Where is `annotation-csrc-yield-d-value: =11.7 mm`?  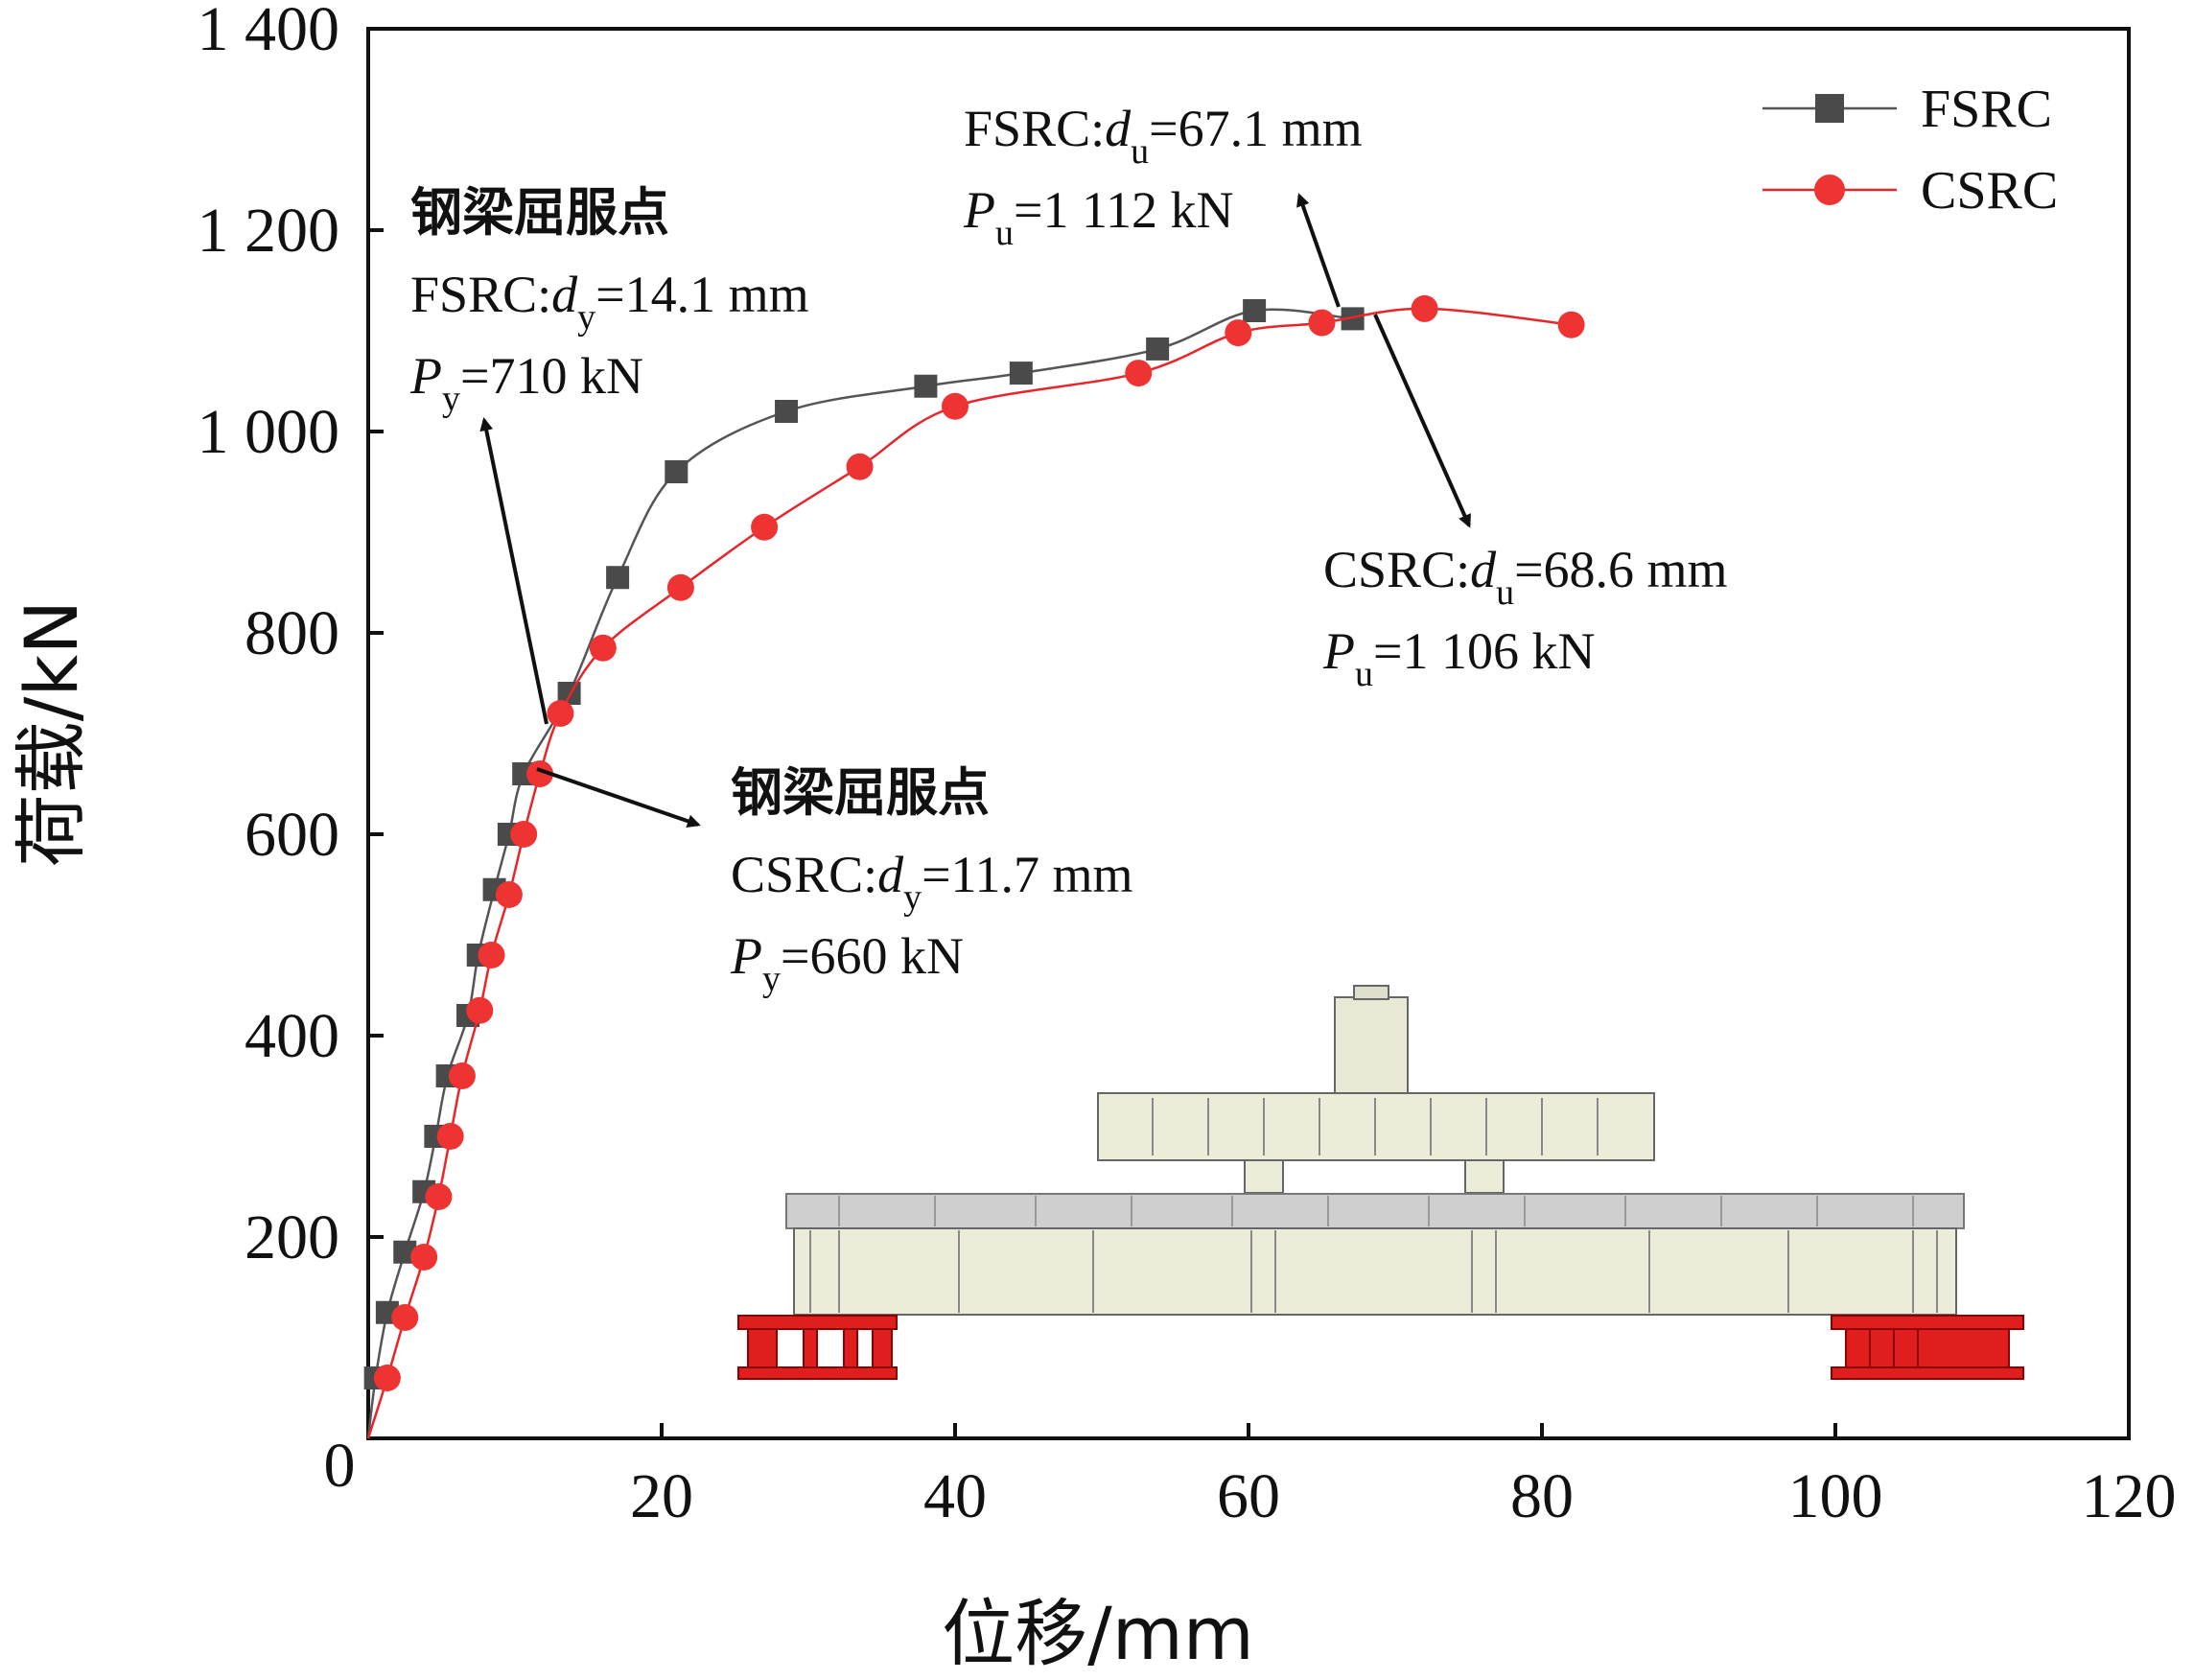 annotation-csrc-yield-d-value: =11.7 mm is located at coordinates (1027, 874).